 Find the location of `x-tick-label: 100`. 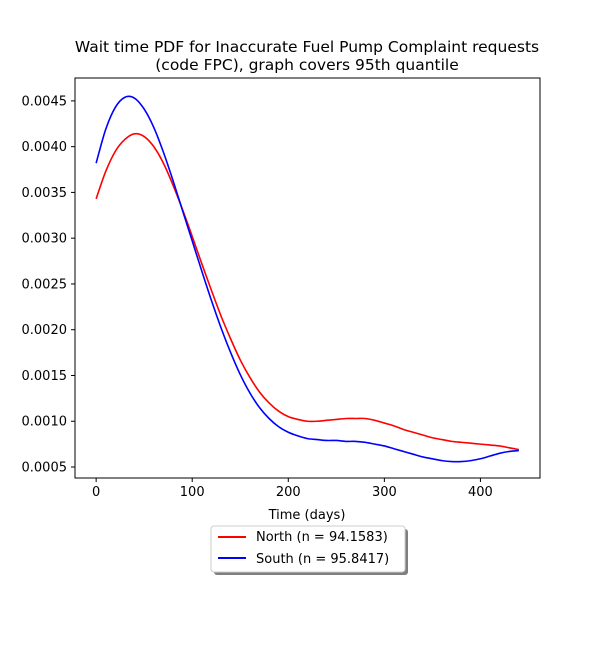

x-tick-label: 100 is located at coordinates (192, 492).